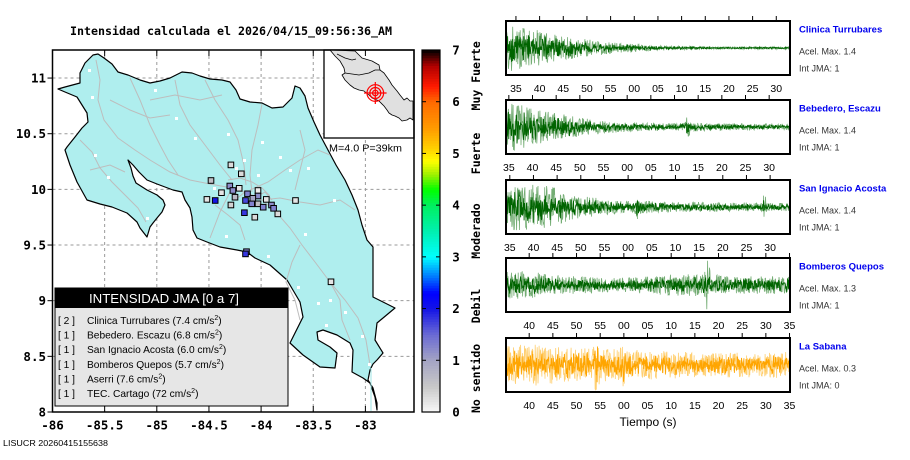  What do you see at coordinates (456, 308) in the screenshot?
I see `colorbar-tick-label: 2` at bounding box center [456, 308].